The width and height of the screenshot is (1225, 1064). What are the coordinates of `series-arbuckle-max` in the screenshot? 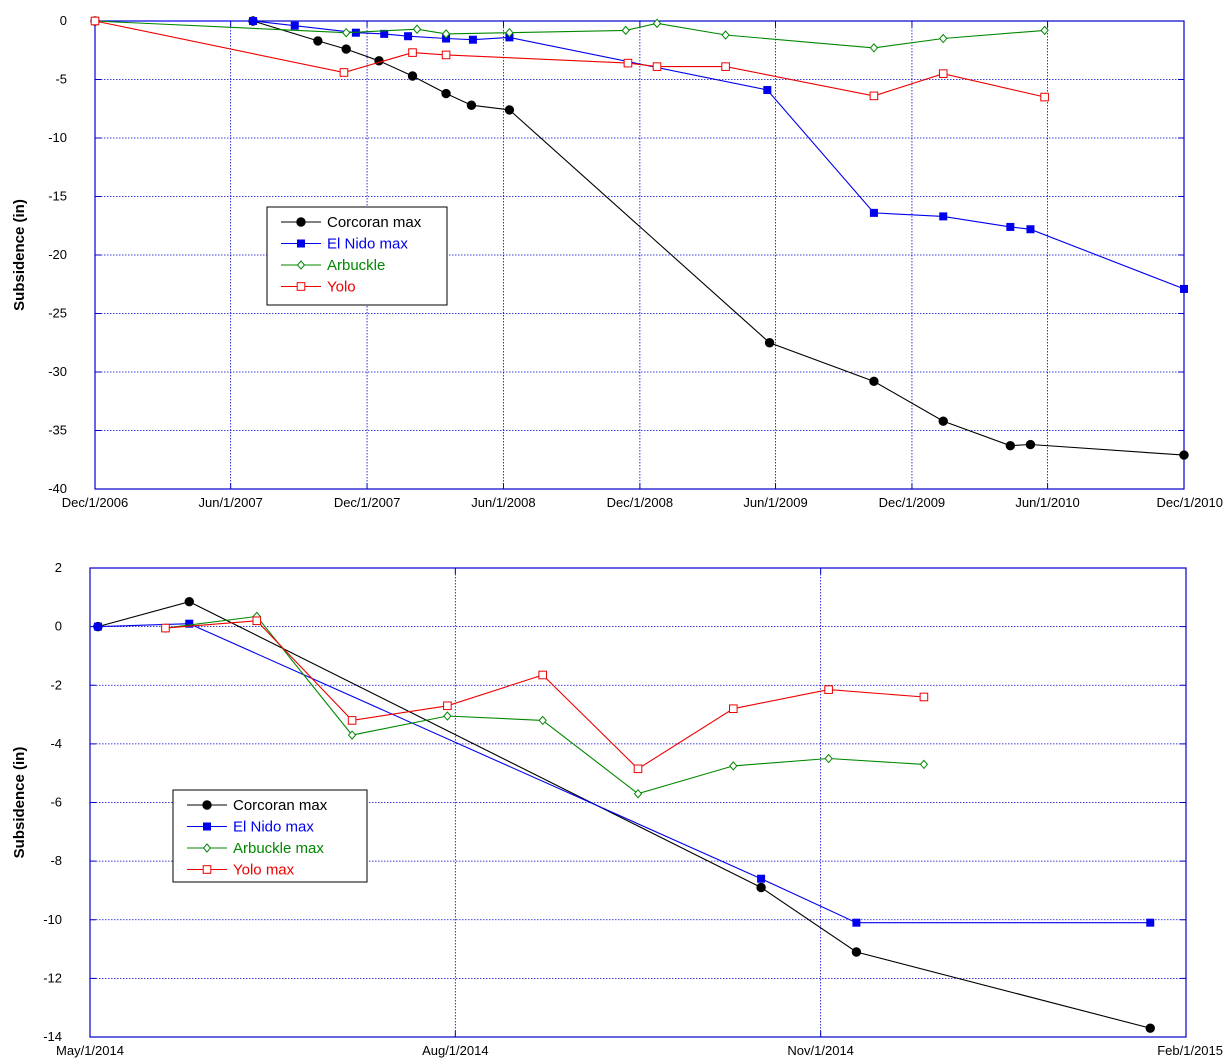 It's located at (545, 705).